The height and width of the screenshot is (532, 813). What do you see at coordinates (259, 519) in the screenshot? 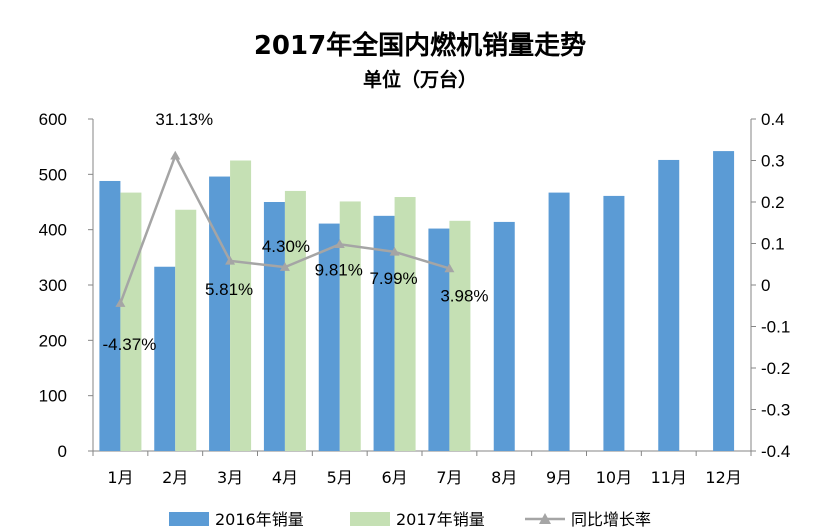
I see `legend-label-2016: 2016年销量` at bounding box center [259, 519].